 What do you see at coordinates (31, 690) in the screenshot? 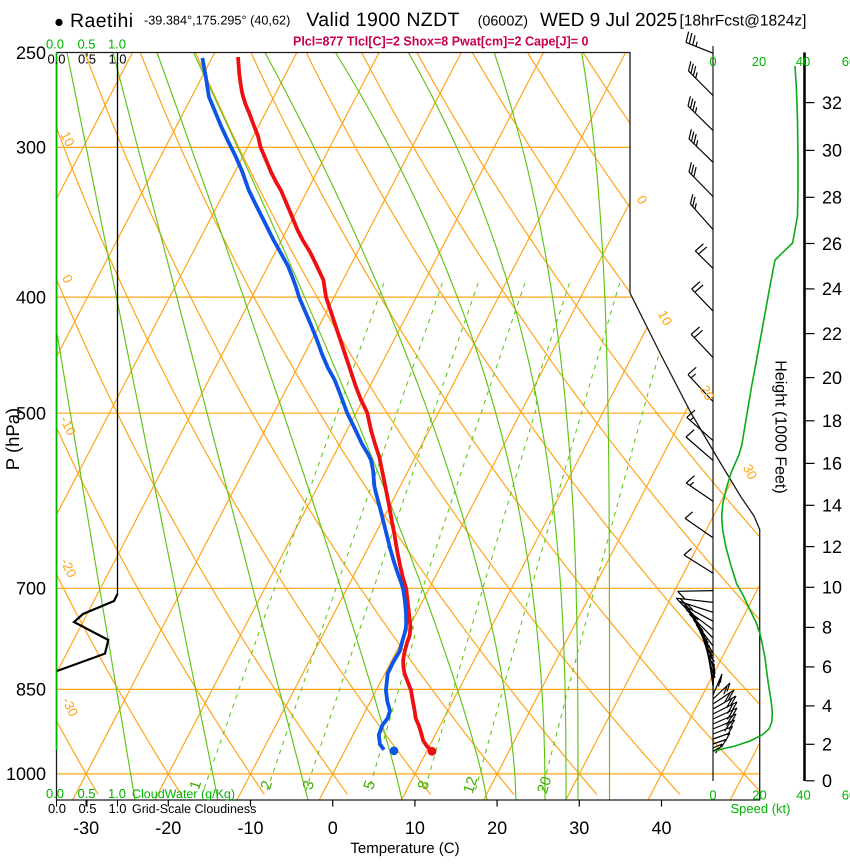
I see `svg-text: 850` at bounding box center [31, 690].